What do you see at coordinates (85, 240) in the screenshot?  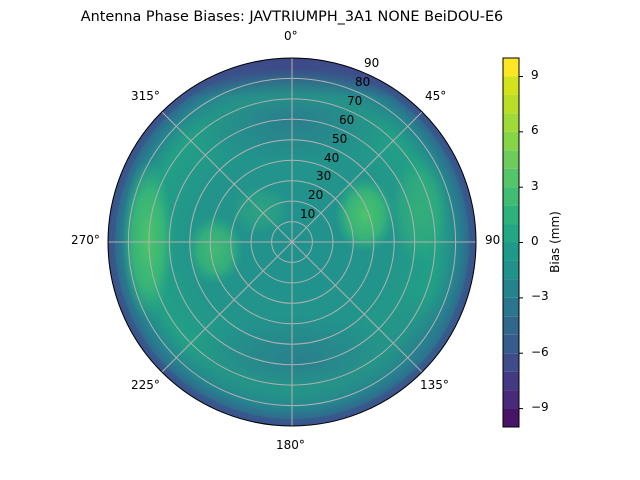 I see `angle-label-270: 270°` at bounding box center [85, 240].